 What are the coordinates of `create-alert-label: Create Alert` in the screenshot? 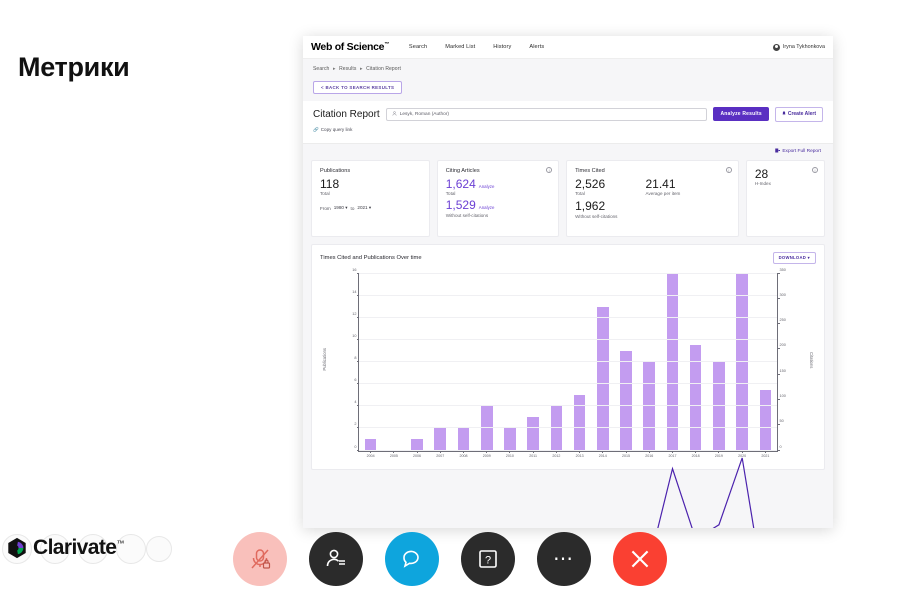 It's located at (801, 114).